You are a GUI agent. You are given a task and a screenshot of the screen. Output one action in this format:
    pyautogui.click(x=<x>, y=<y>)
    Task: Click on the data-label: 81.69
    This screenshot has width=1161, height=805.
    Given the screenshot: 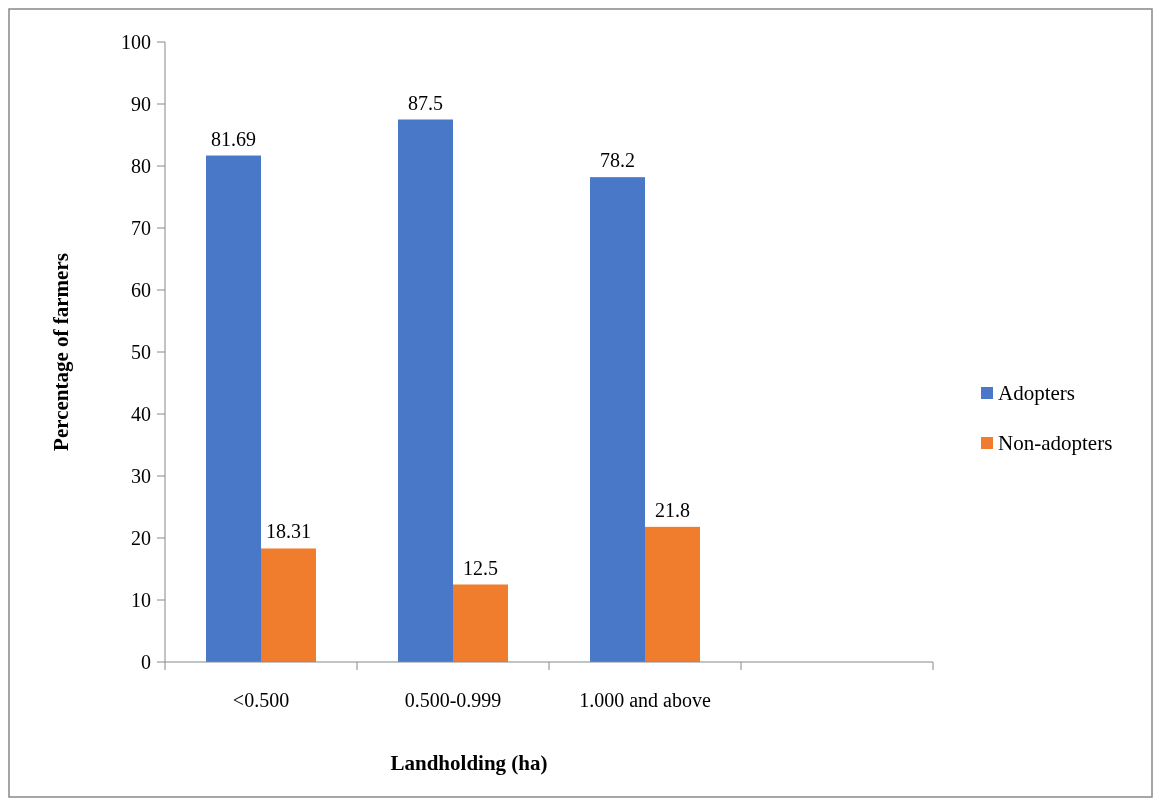 What is the action you would take?
    pyautogui.click(x=233, y=138)
    